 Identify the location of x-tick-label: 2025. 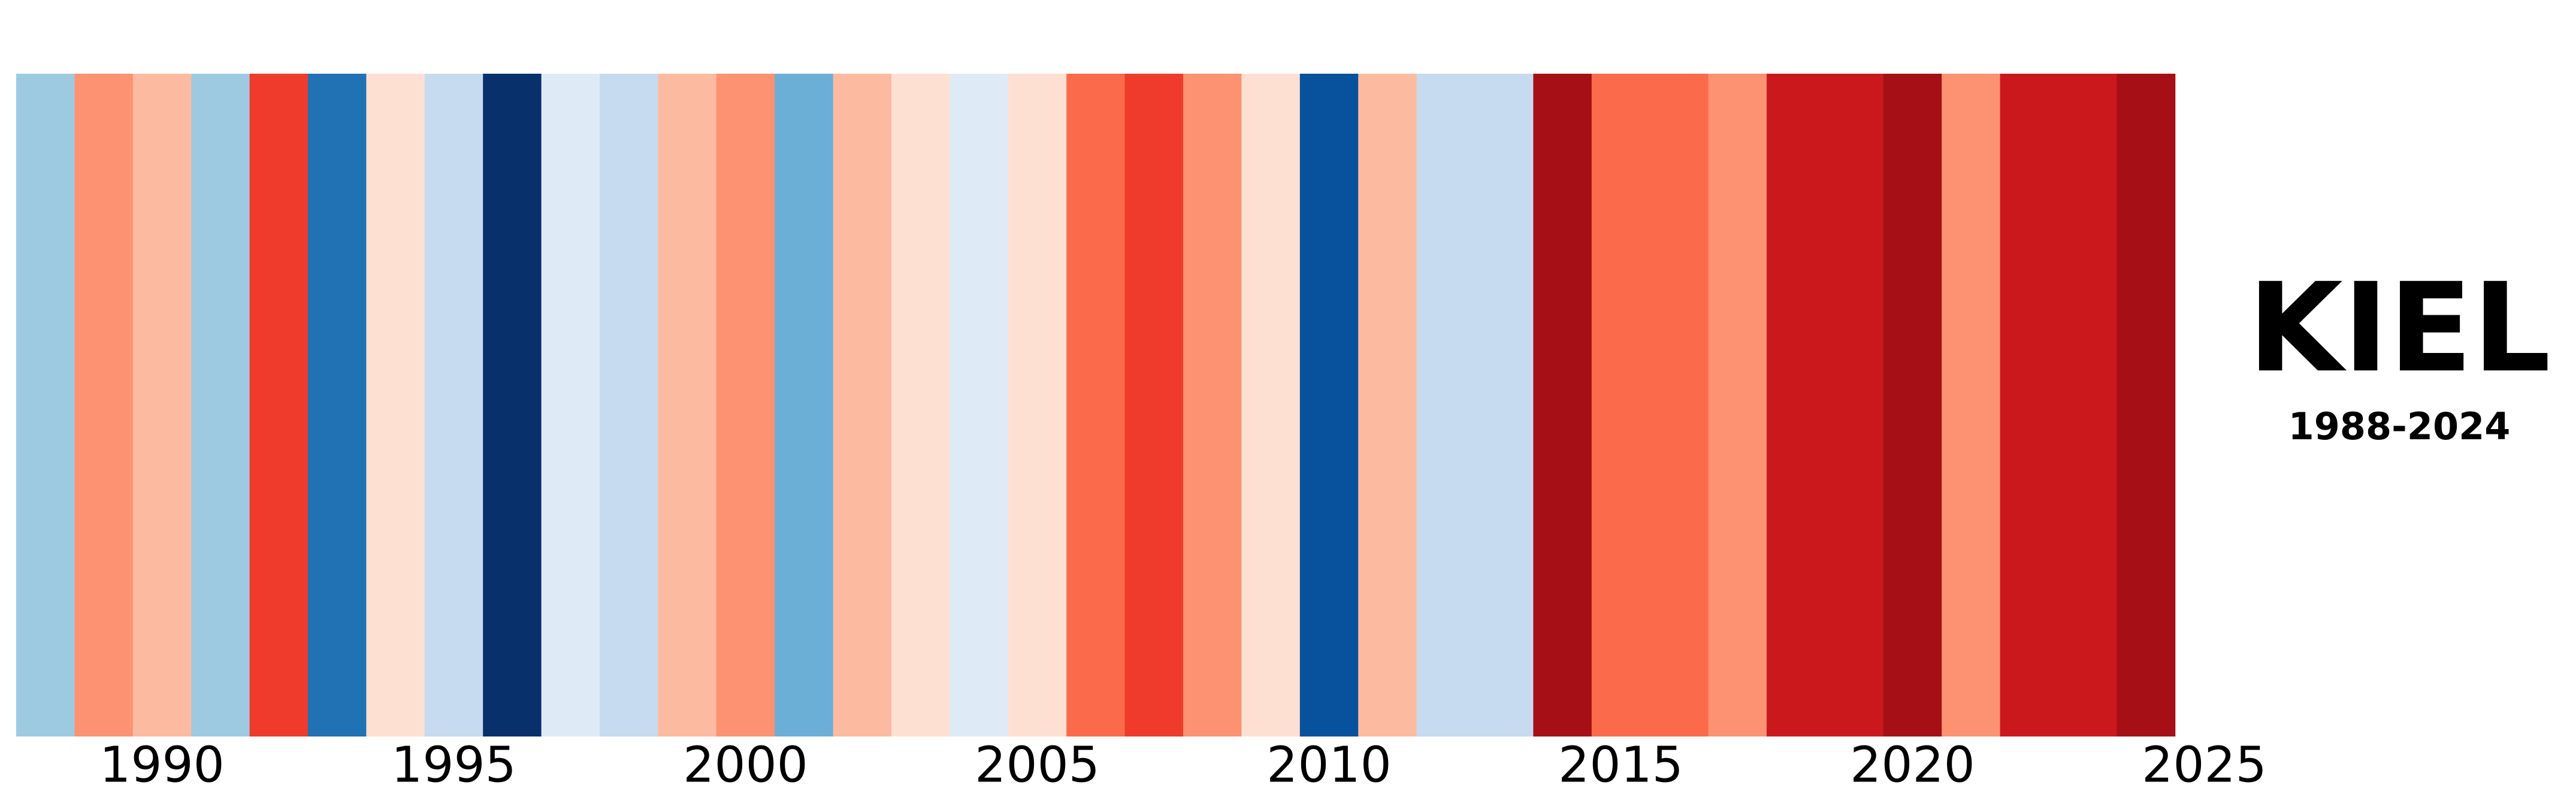
(2204, 764).